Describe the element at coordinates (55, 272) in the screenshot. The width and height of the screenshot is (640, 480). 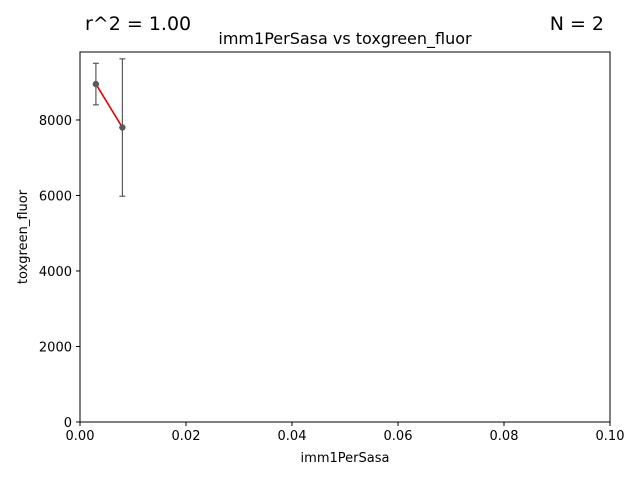
I see `y-tick-label: 4000` at that location.